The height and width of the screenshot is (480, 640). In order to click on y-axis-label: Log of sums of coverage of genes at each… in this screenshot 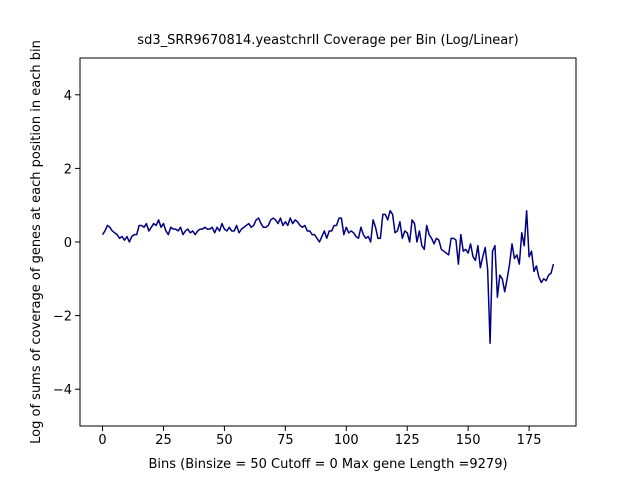, I will do `click(36, 242)`.